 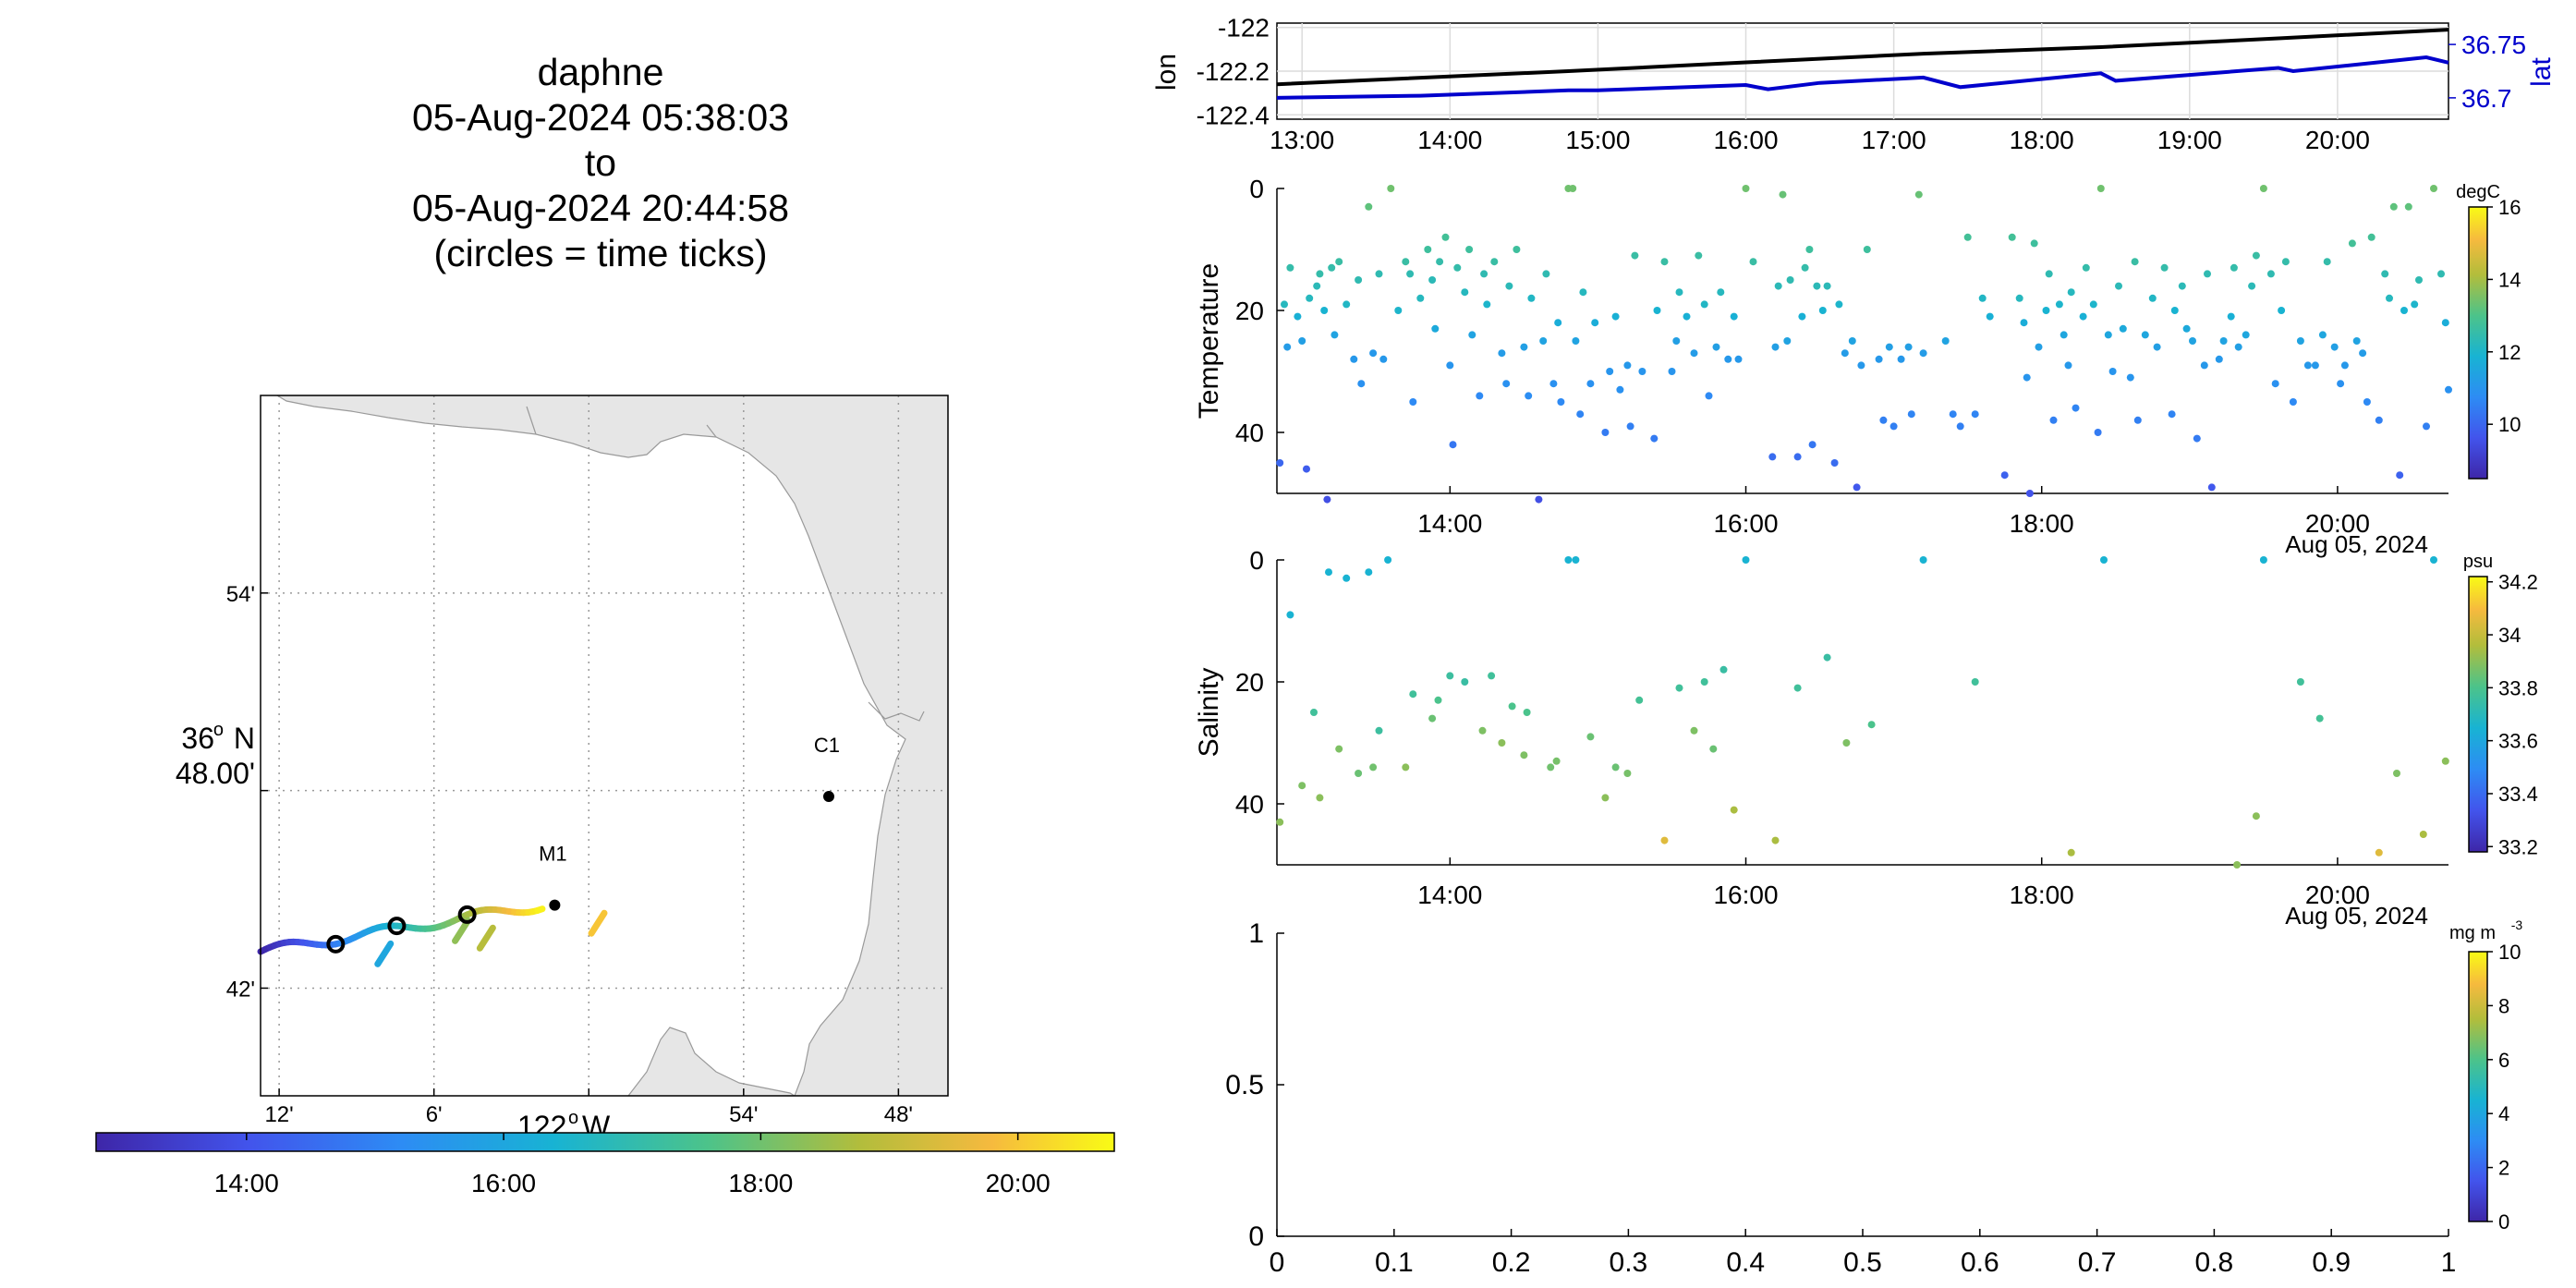 What do you see at coordinates (1256, 560) in the screenshot?
I see `salinity-ytick-label: 0` at bounding box center [1256, 560].